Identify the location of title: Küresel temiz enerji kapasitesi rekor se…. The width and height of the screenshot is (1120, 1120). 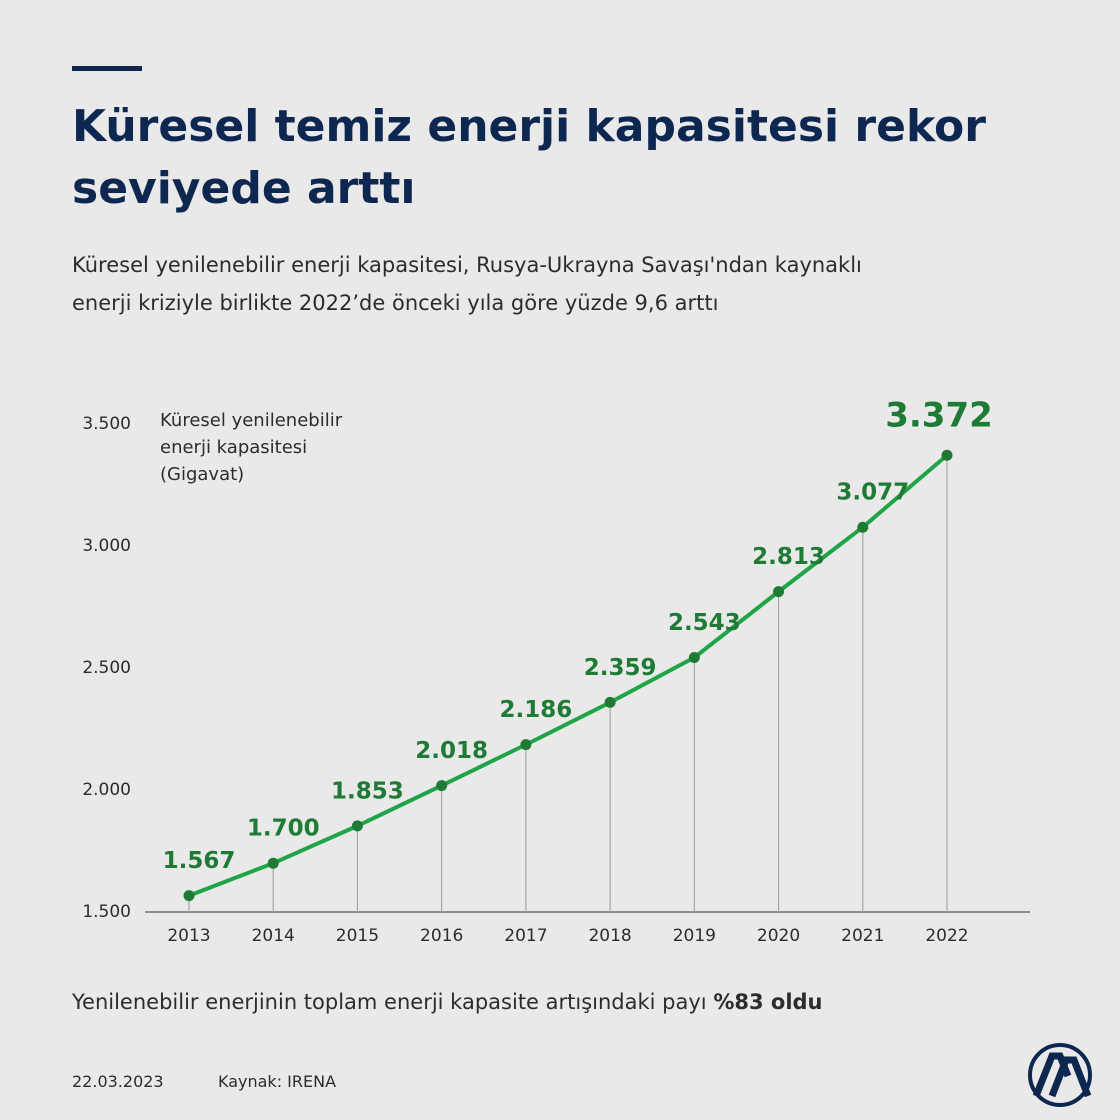
(529, 157).